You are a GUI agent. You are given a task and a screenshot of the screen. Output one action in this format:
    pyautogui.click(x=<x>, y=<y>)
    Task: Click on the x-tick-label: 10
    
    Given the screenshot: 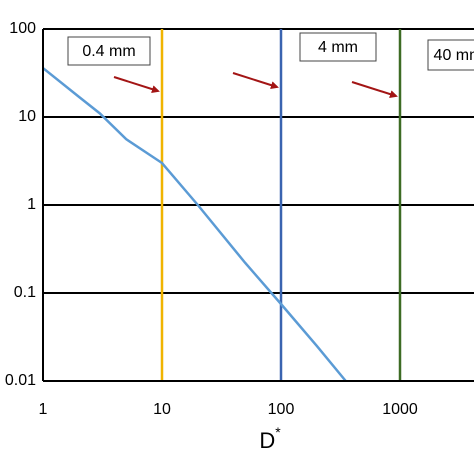 What is the action you would take?
    pyautogui.click(x=162, y=409)
    